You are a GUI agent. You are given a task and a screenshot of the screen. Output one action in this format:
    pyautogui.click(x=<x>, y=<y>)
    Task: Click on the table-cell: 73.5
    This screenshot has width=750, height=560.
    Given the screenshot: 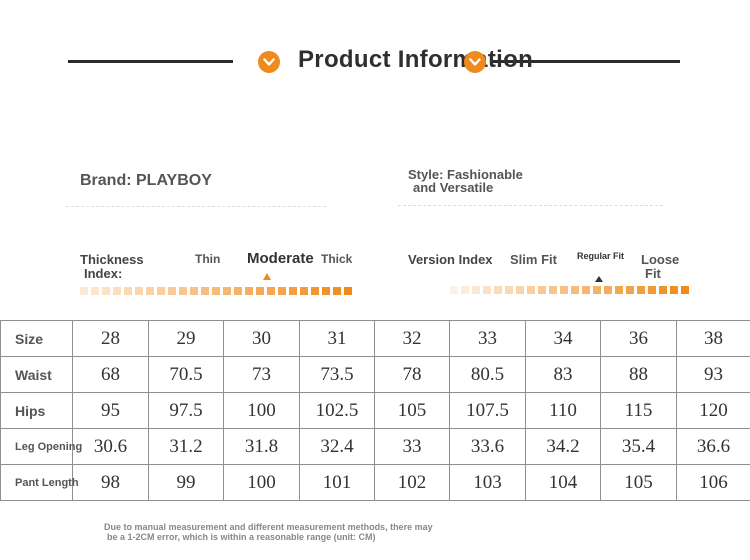 What is the action you would take?
    pyautogui.click(x=337, y=374)
    